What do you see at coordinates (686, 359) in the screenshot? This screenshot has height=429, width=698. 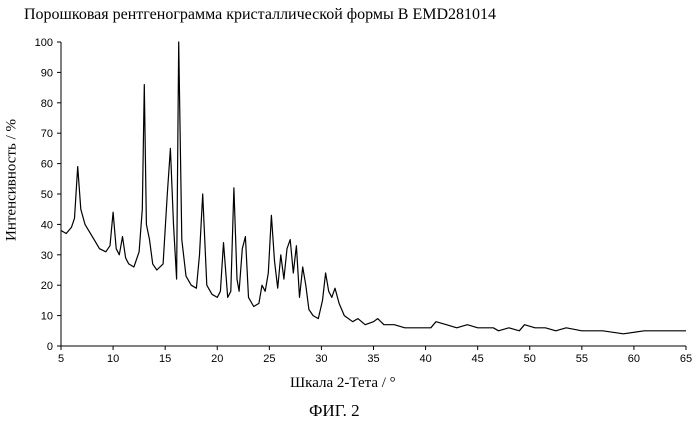 I see `x-tick-label: 65` at bounding box center [686, 359].